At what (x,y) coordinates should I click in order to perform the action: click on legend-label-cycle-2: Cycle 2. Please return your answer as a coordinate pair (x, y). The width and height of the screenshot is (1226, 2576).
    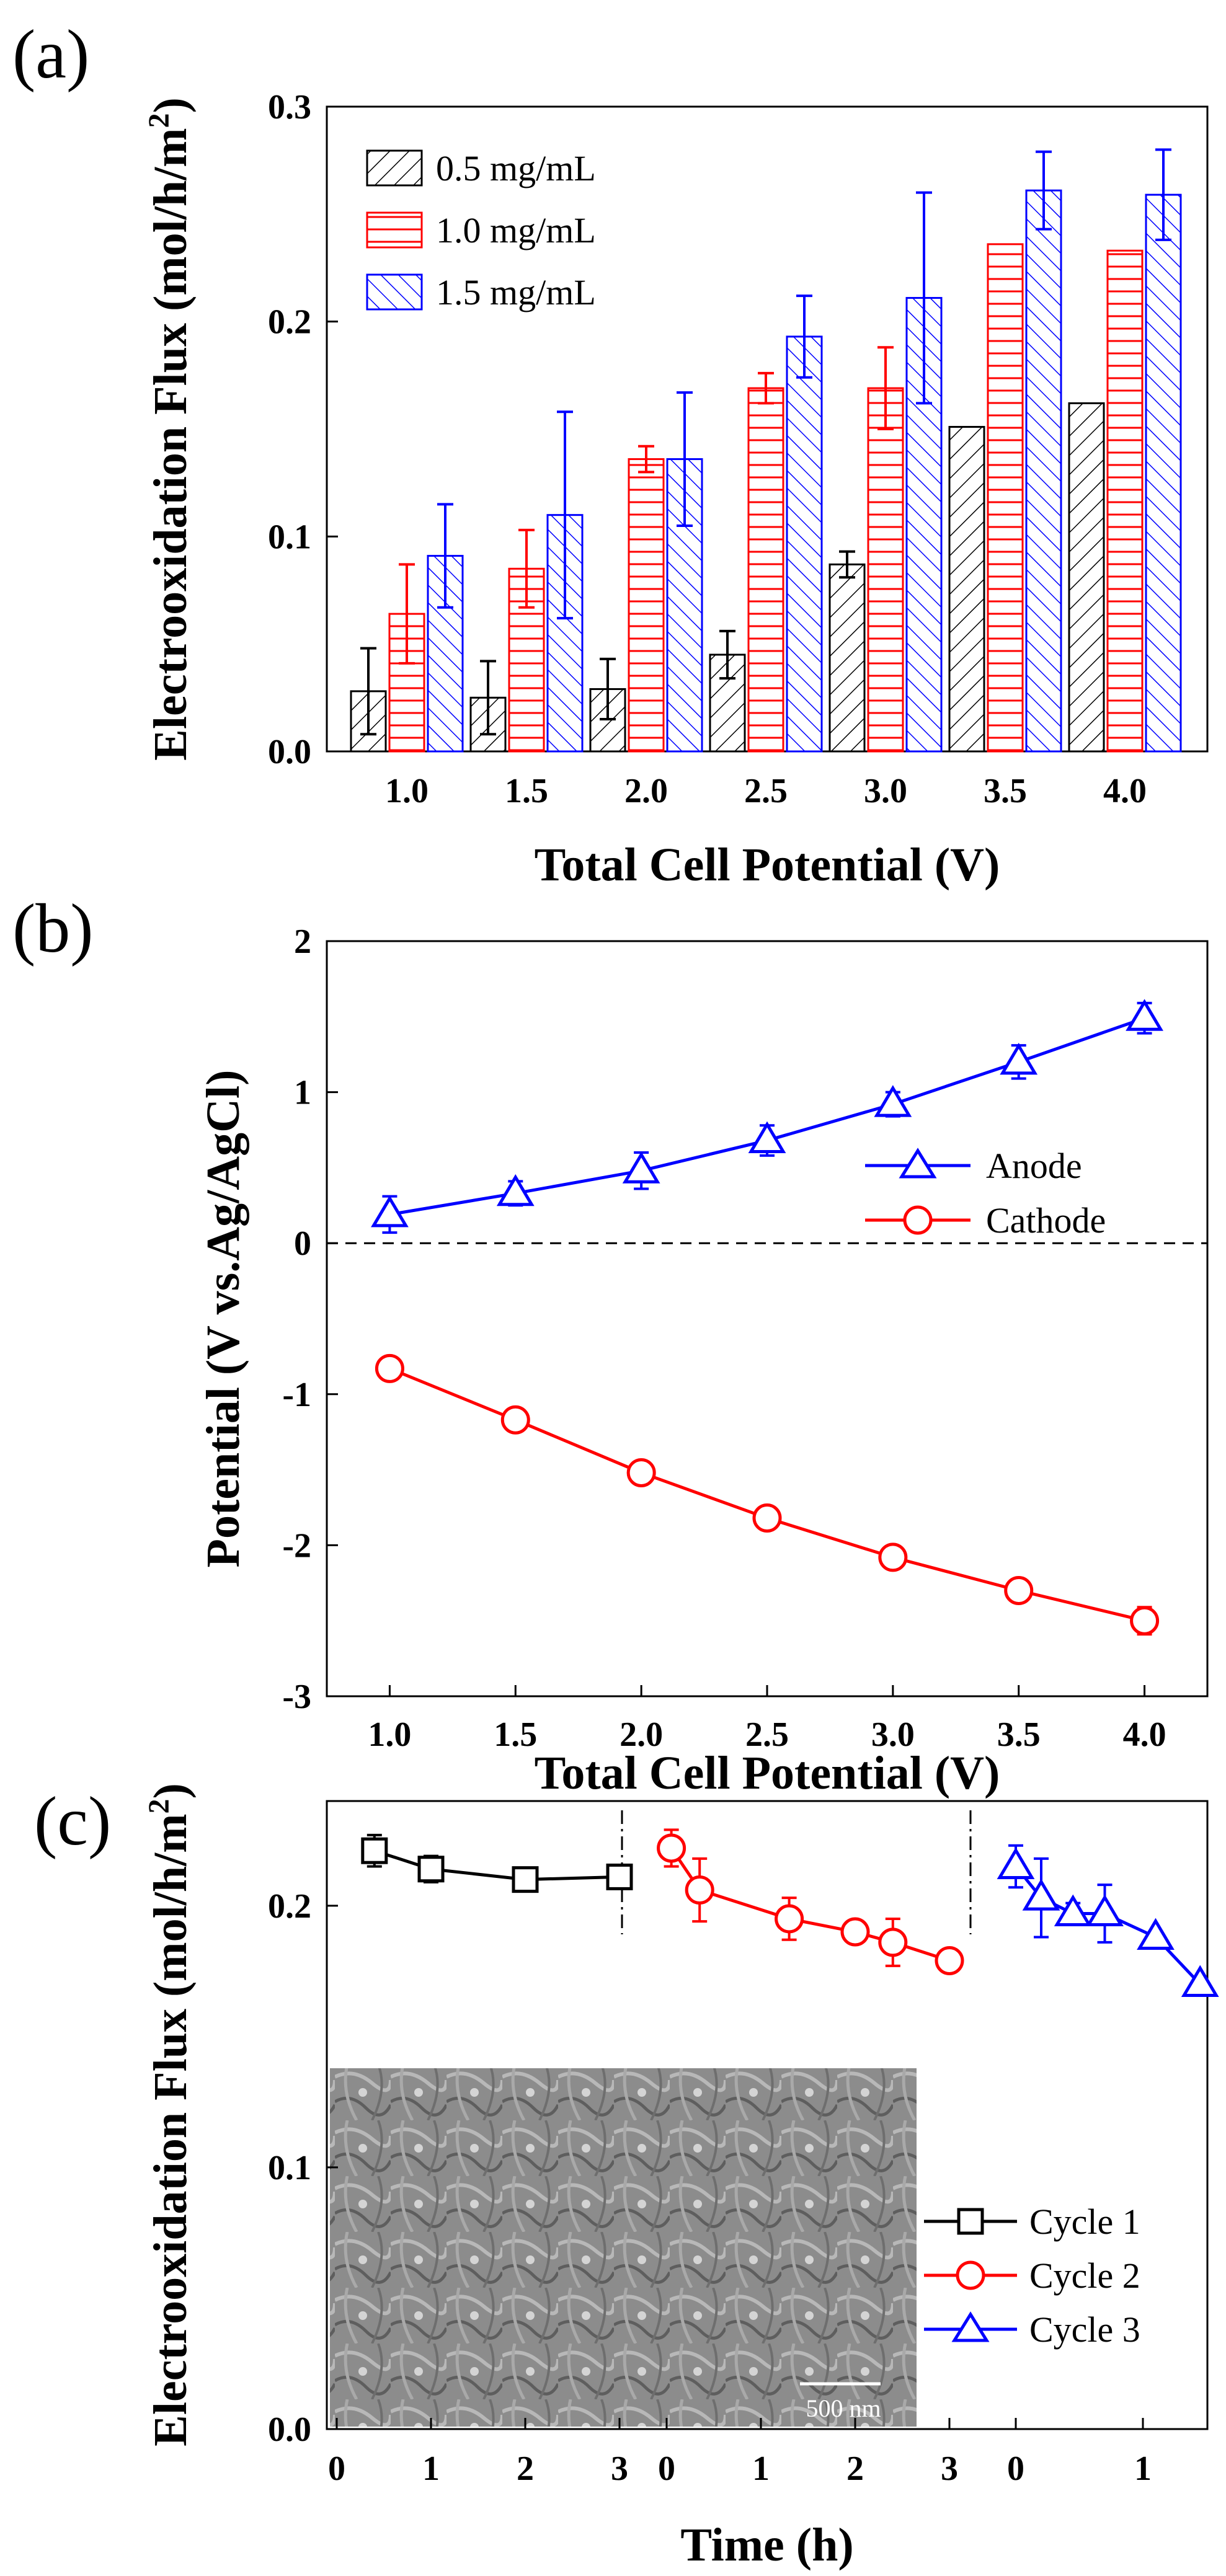
    Looking at the image, I should click on (1084, 2275).